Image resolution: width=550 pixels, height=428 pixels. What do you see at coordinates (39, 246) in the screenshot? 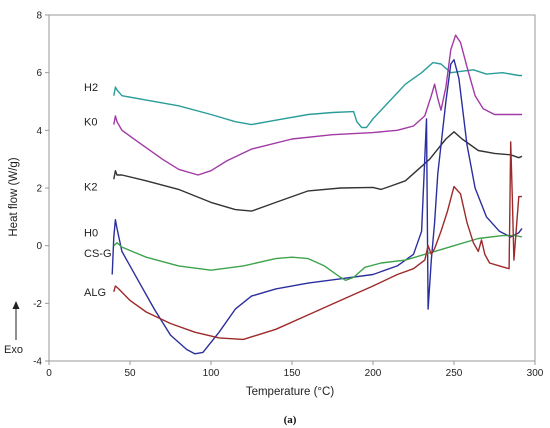
I see `y-tick-label: 0` at bounding box center [39, 246].